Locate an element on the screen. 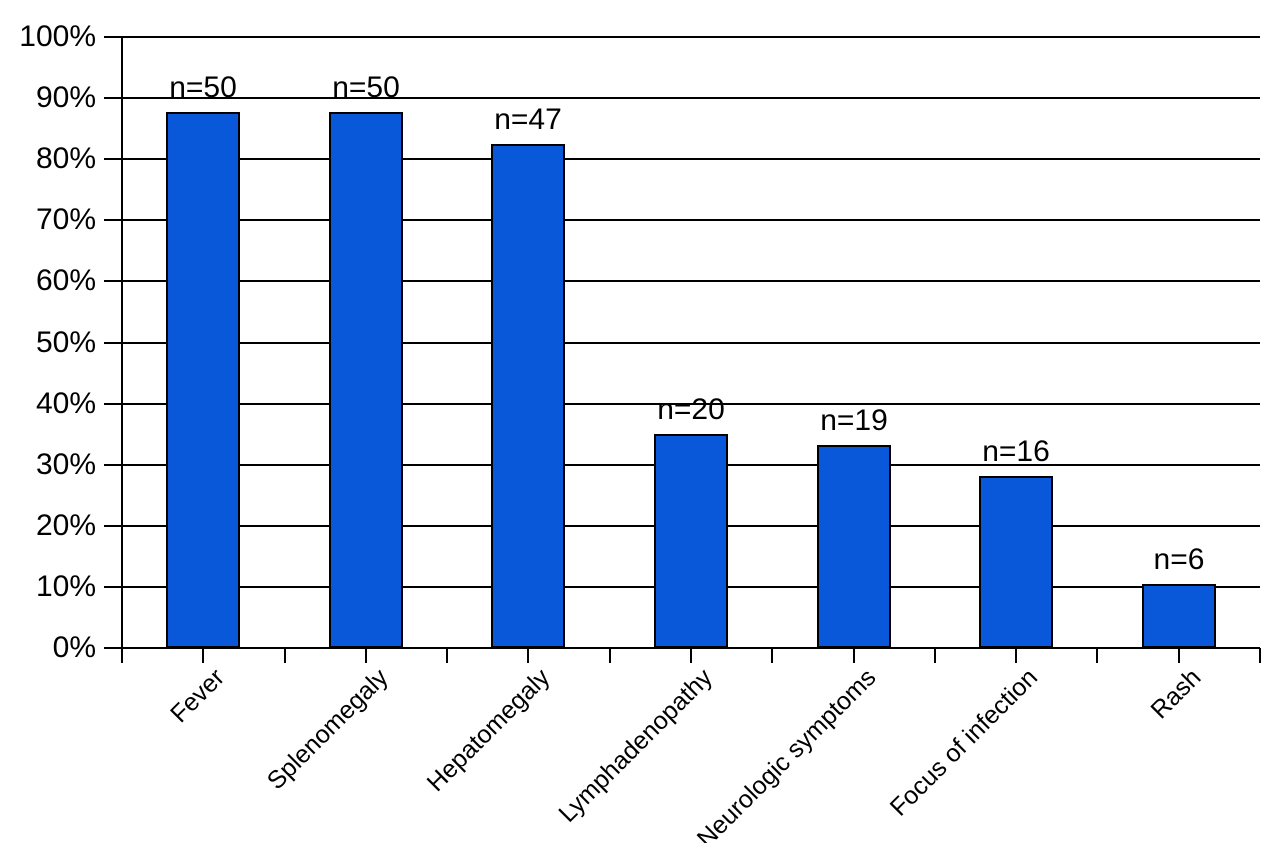 The image size is (1280, 843). bar-lymphadenopathy is located at coordinates (691, 541).